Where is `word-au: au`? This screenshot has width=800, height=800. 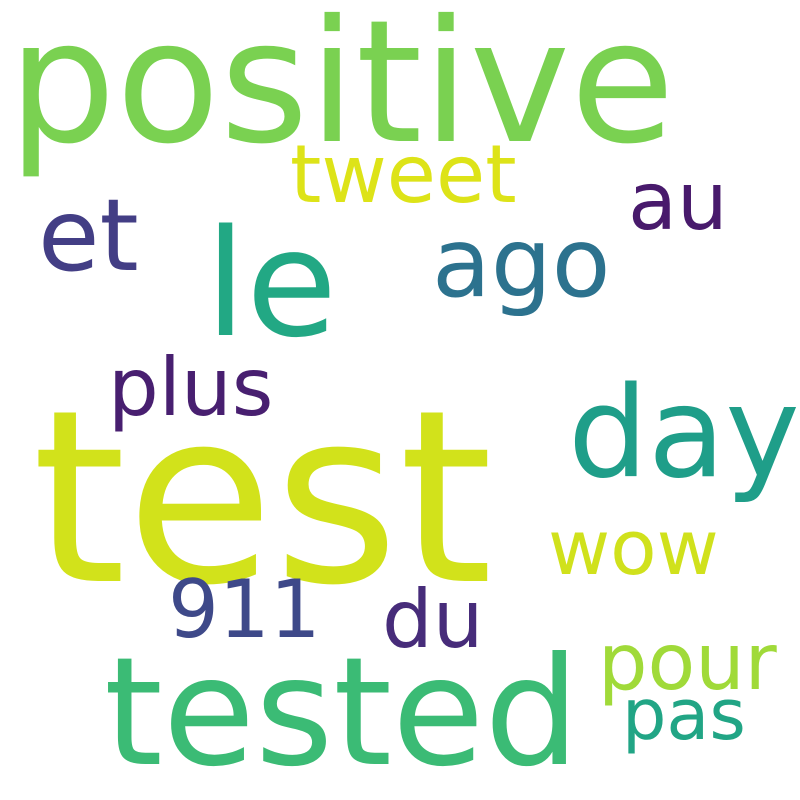 word-au: au is located at coordinates (678, 201).